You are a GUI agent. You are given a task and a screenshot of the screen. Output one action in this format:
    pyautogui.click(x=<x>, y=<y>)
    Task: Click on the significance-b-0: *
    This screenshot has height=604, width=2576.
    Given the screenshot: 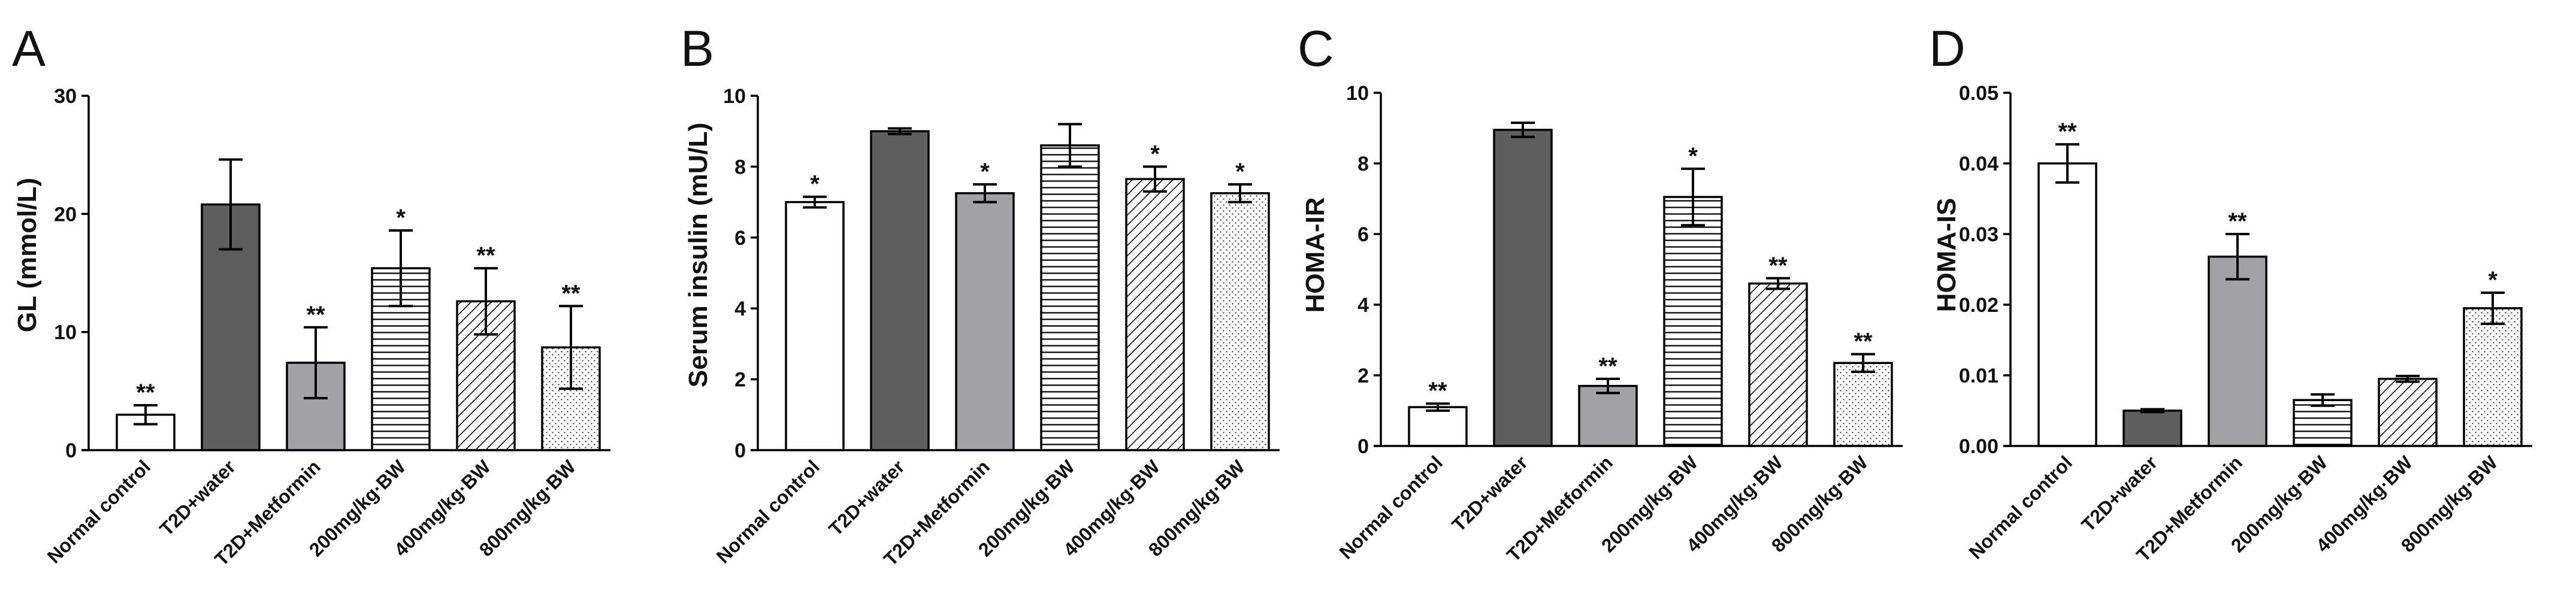 What is the action you would take?
    pyautogui.click(x=815, y=185)
    